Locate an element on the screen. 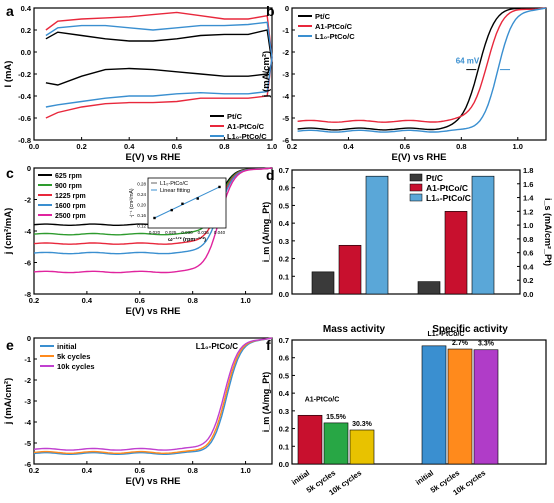 The image size is (554, 503). panel-c-legend-label: 1600 rpm is located at coordinates (70, 206).